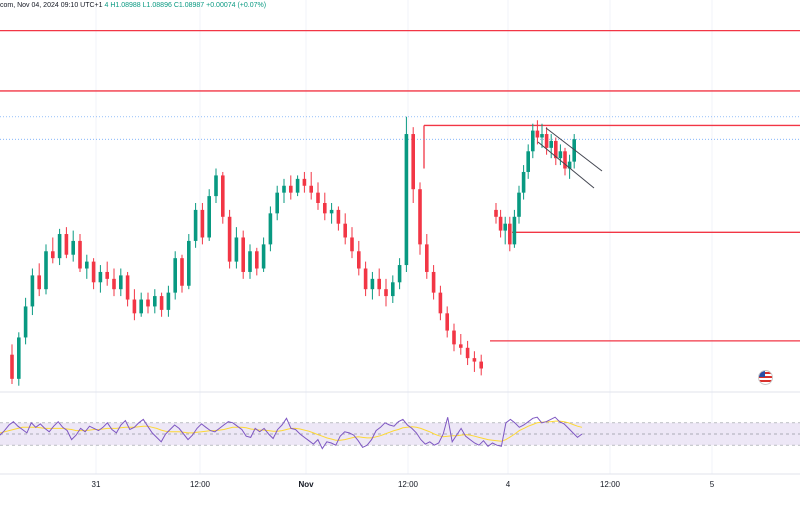  I want to click on ohlc-change: +0.00074 (+0.07%), so click(236, 5).